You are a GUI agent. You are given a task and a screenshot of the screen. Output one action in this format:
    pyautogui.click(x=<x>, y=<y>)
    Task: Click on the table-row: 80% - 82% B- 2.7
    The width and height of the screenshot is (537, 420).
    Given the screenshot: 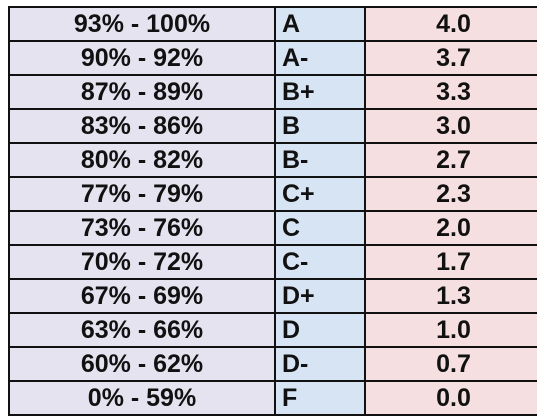 What is the action you would take?
    pyautogui.click(x=272, y=160)
    